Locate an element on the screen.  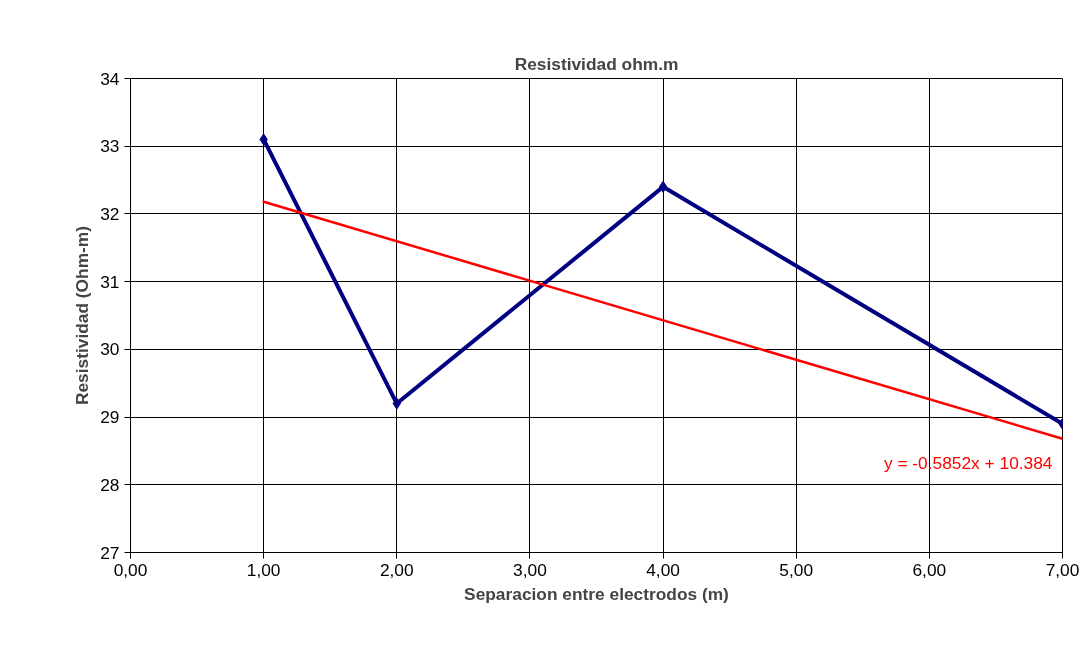
x-tick-label: 6,00 is located at coordinates (929, 569).